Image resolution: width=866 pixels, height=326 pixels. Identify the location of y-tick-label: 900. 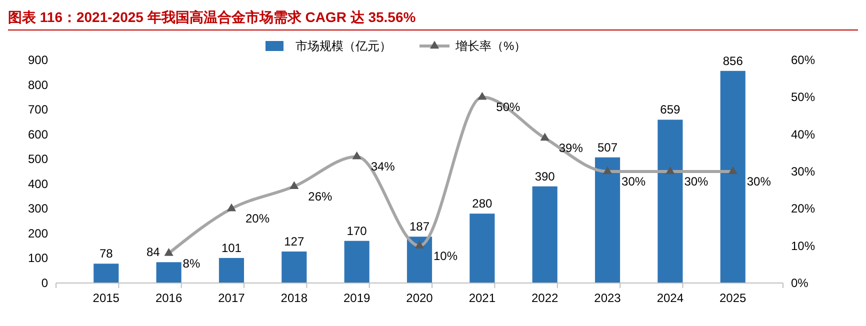
(38, 60).